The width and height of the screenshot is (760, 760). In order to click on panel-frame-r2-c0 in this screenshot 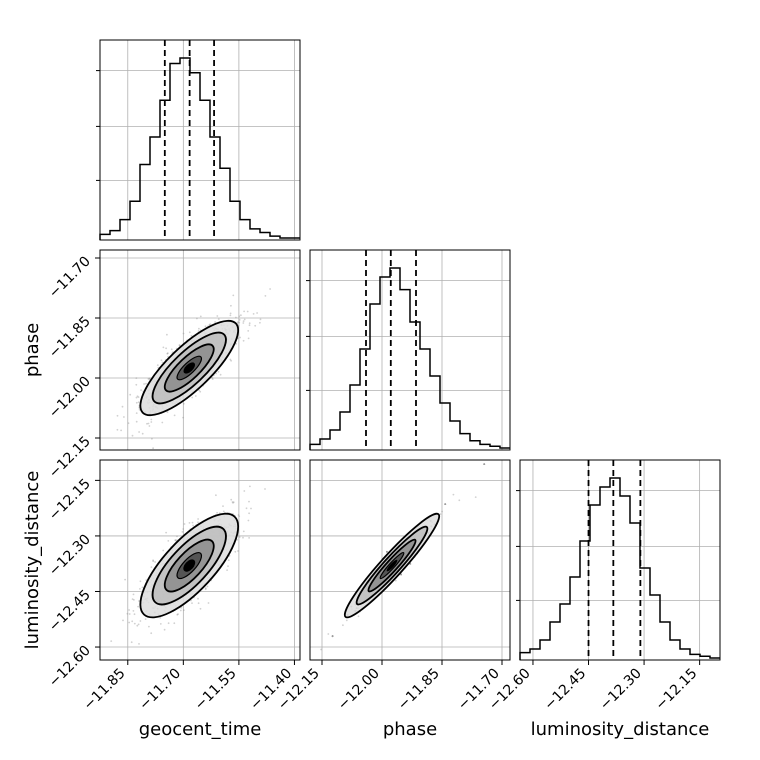, I will do `click(200, 560)`.